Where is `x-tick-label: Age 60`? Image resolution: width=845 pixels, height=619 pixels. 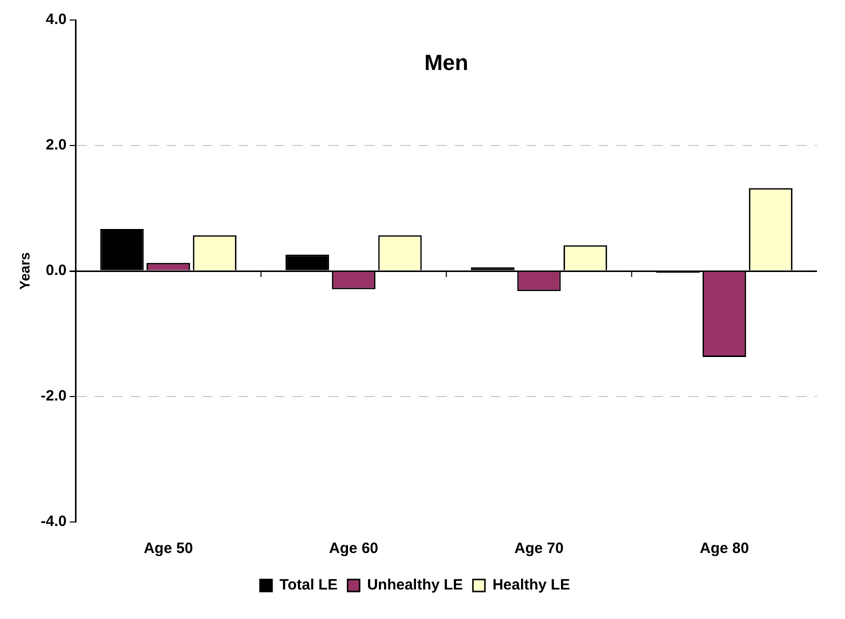 x-tick-label: Age 60 is located at coordinates (353, 549).